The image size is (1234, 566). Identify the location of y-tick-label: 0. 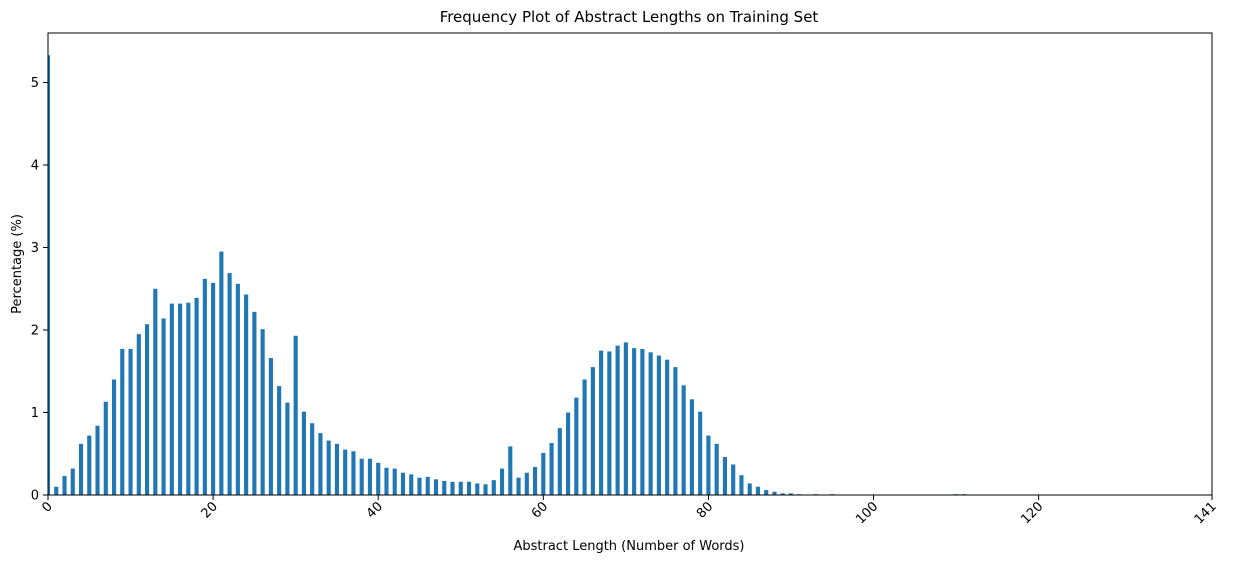
(35, 496).